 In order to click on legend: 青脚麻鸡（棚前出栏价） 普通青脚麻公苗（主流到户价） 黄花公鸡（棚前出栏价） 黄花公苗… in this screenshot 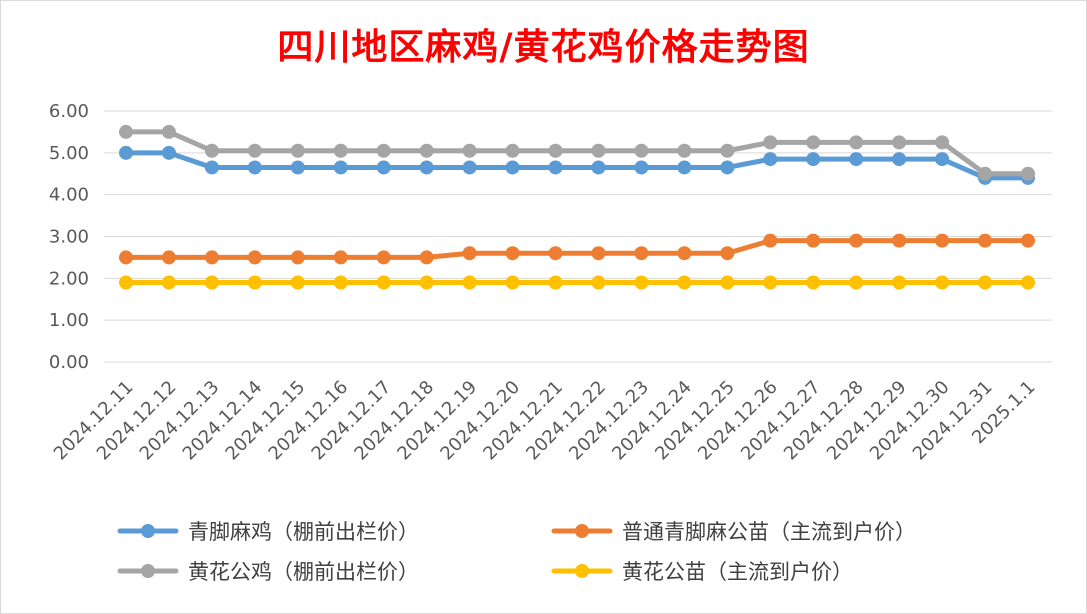, I will do `click(516, 552)`.